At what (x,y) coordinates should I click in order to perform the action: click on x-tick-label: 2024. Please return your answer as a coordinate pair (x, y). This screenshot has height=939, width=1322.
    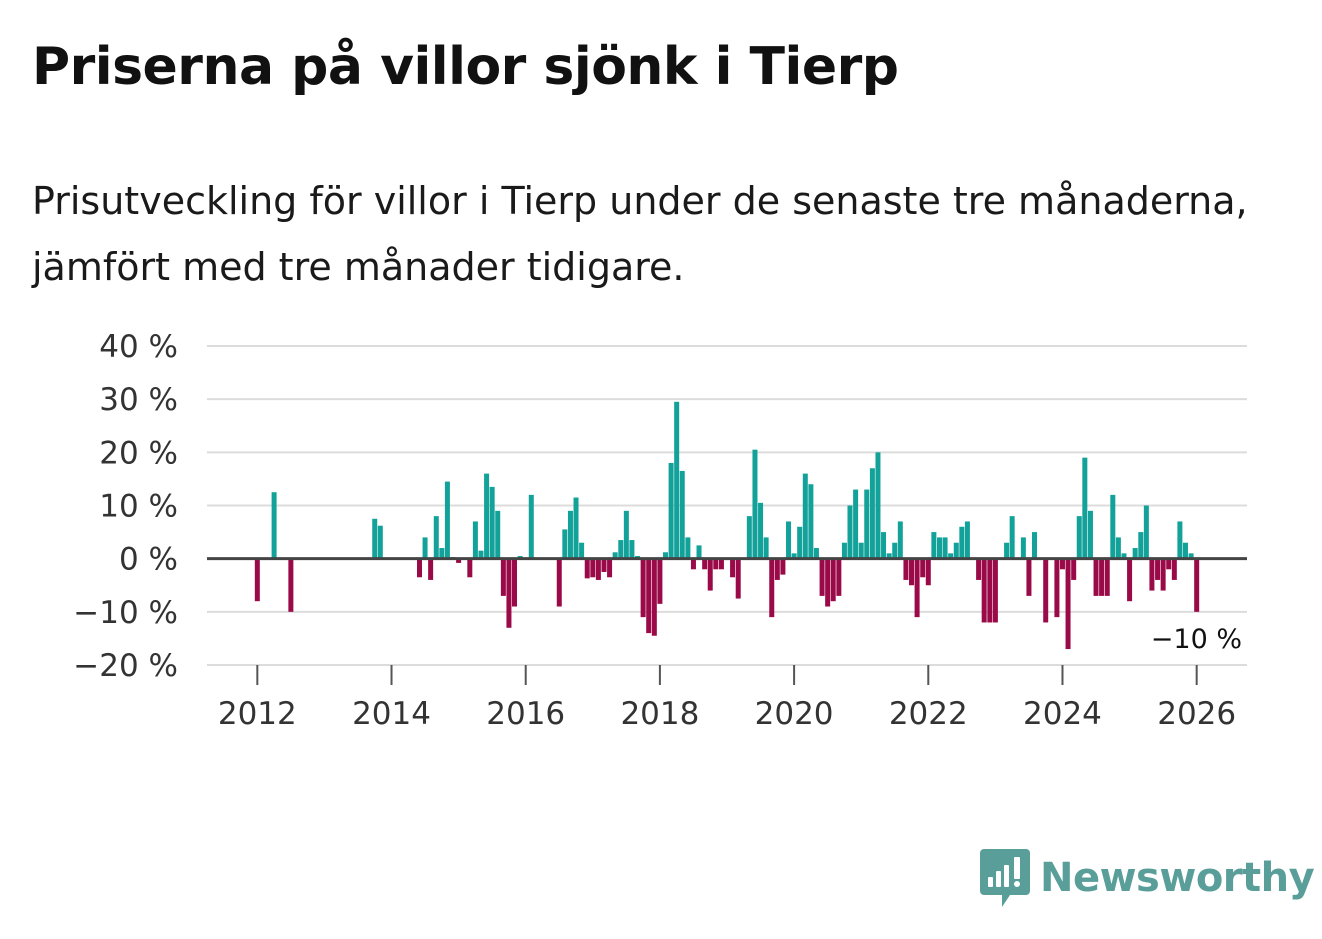
    Looking at the image, I should click on (1062, 714).